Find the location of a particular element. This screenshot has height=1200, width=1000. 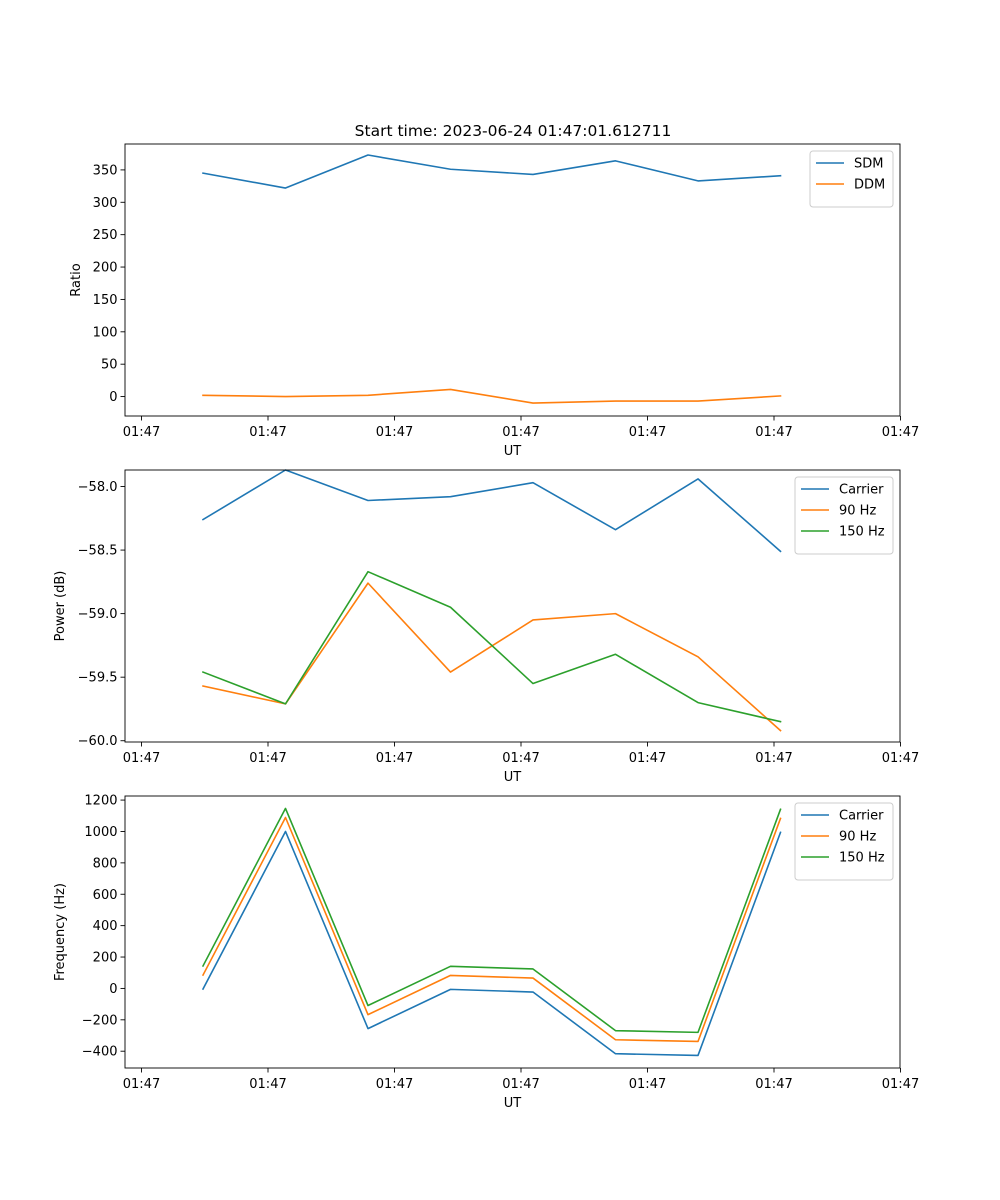

y-tick-label: −60.0 is located at coordinates (98, 741).